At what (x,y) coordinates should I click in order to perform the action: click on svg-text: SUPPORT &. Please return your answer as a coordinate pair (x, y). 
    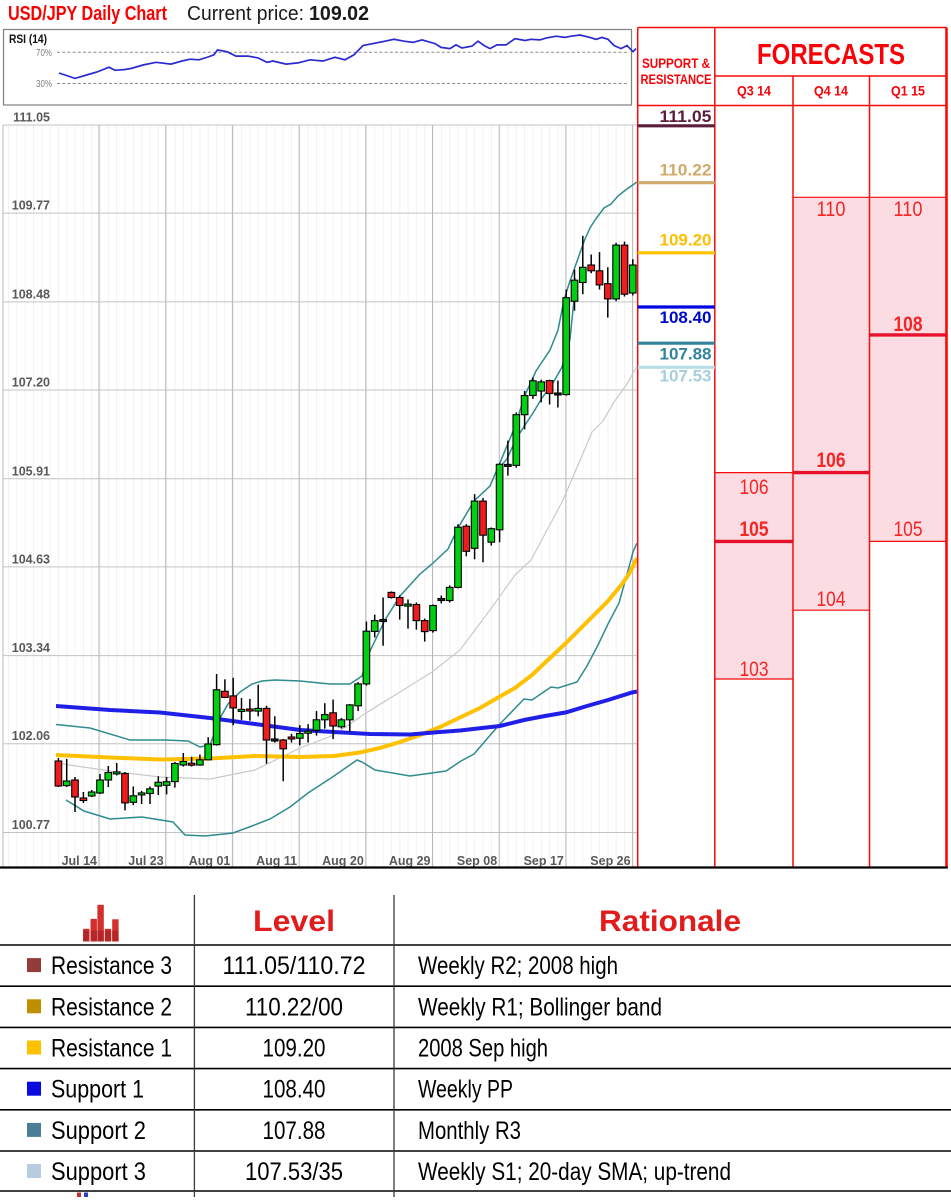
    Looking at the image, I should click on (676, 63).